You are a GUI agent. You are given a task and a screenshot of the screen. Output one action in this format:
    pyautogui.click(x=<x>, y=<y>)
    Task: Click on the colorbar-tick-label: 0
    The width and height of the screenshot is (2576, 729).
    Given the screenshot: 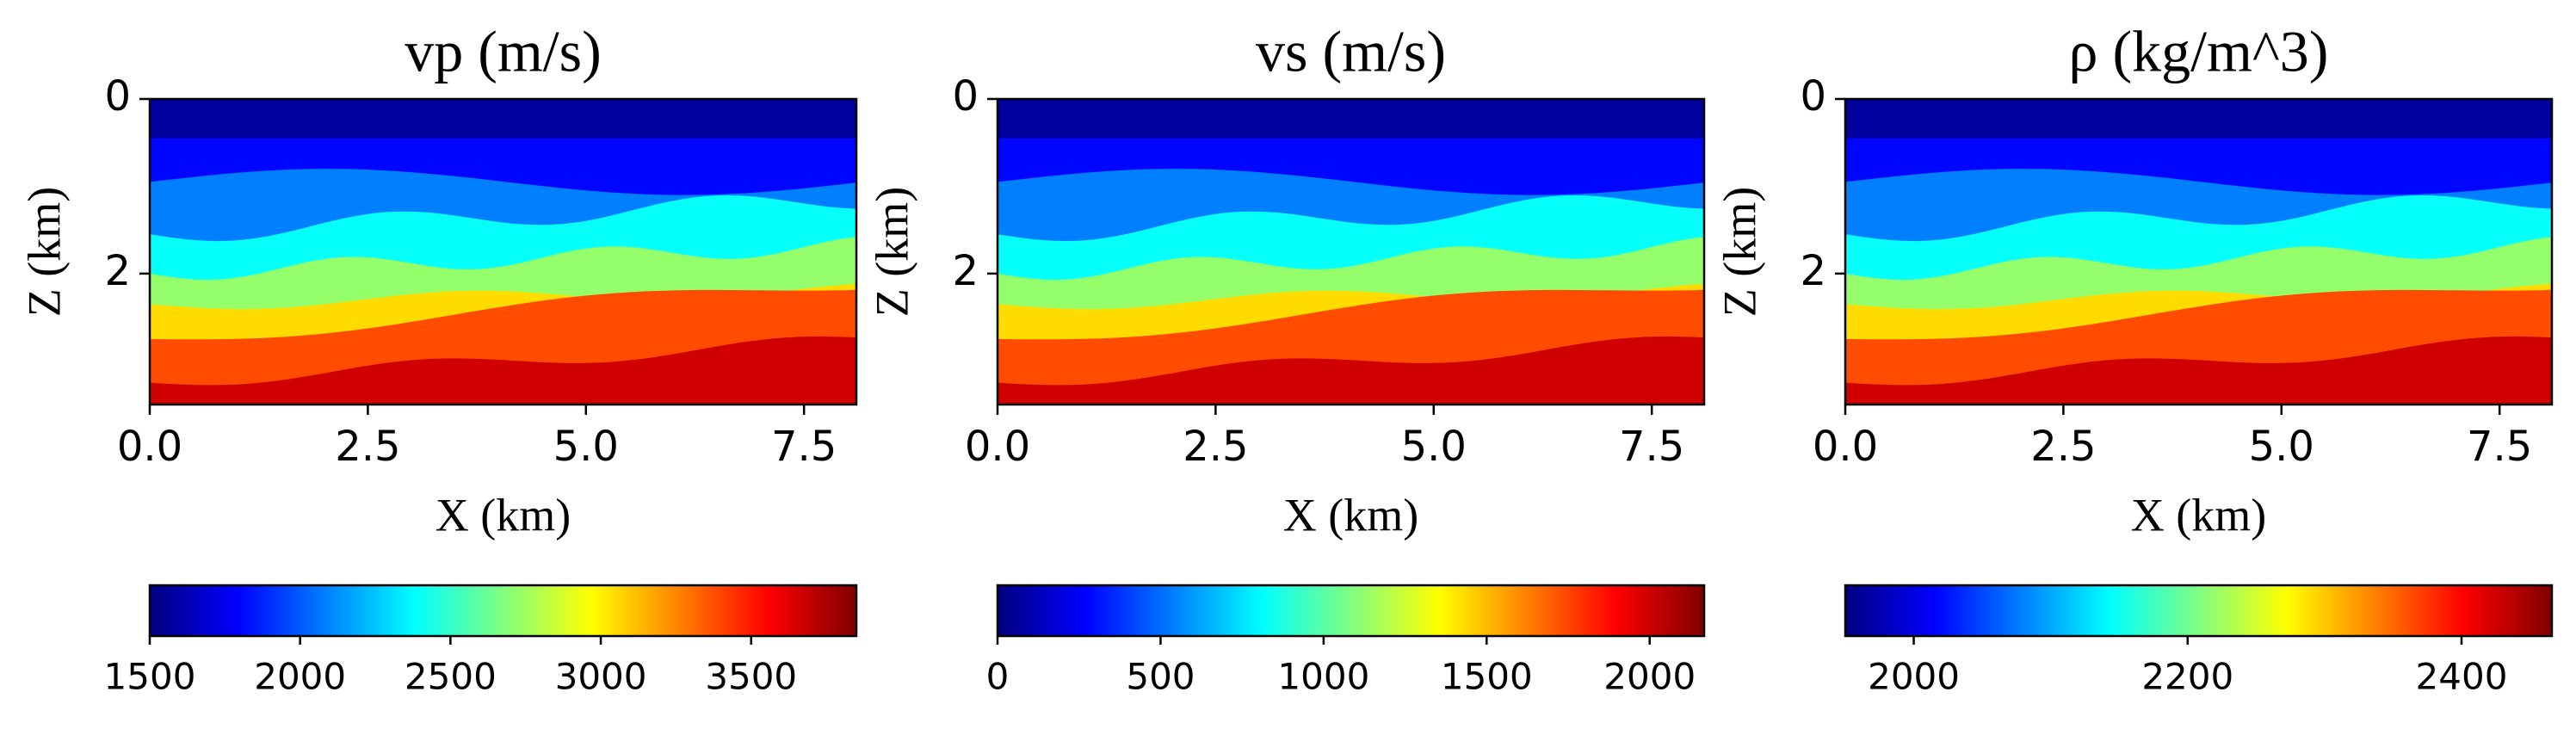 What is the action you would take?
    pyautogui.click(x=998, y=677)
    